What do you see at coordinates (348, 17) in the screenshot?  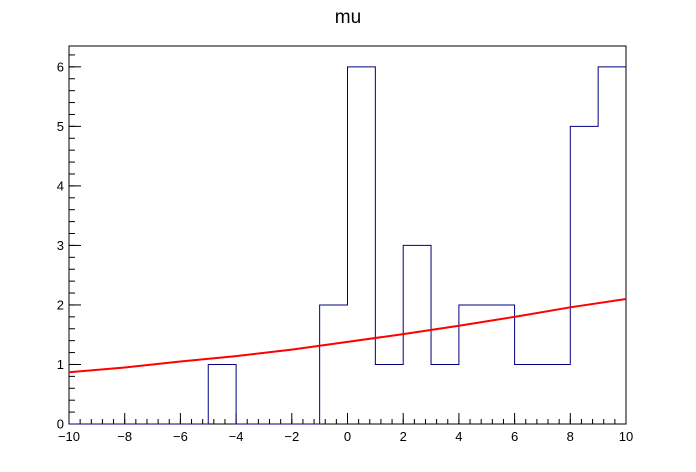 I see `chart-title: mu` at bounding box center [348, 17].